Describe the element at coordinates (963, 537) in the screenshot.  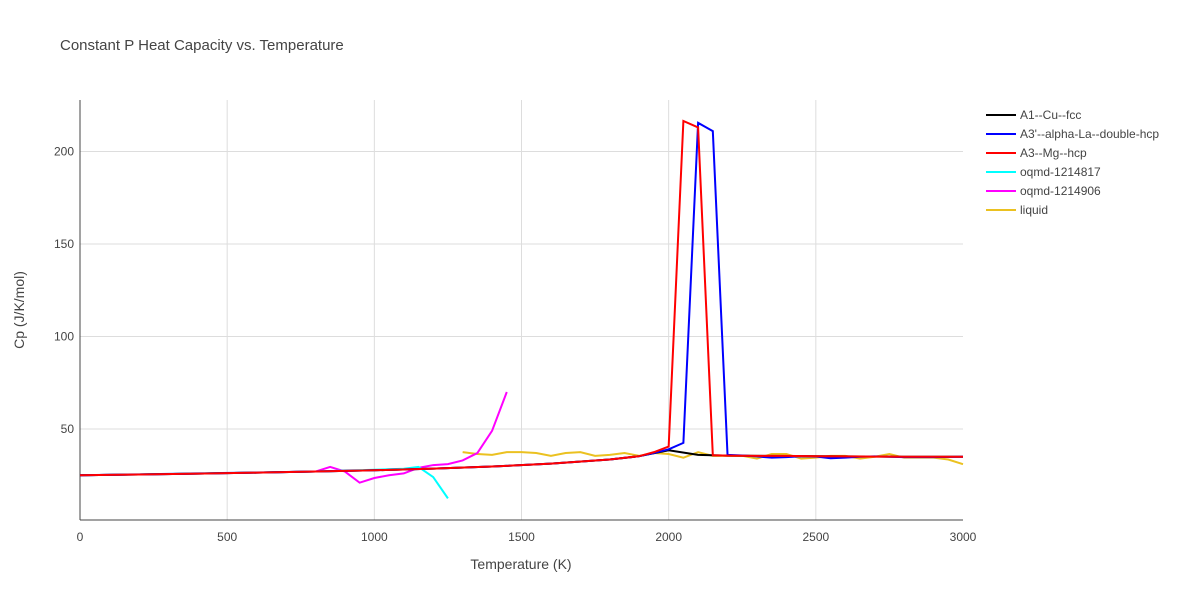
I see `x-tick-label: 3000` at that location.